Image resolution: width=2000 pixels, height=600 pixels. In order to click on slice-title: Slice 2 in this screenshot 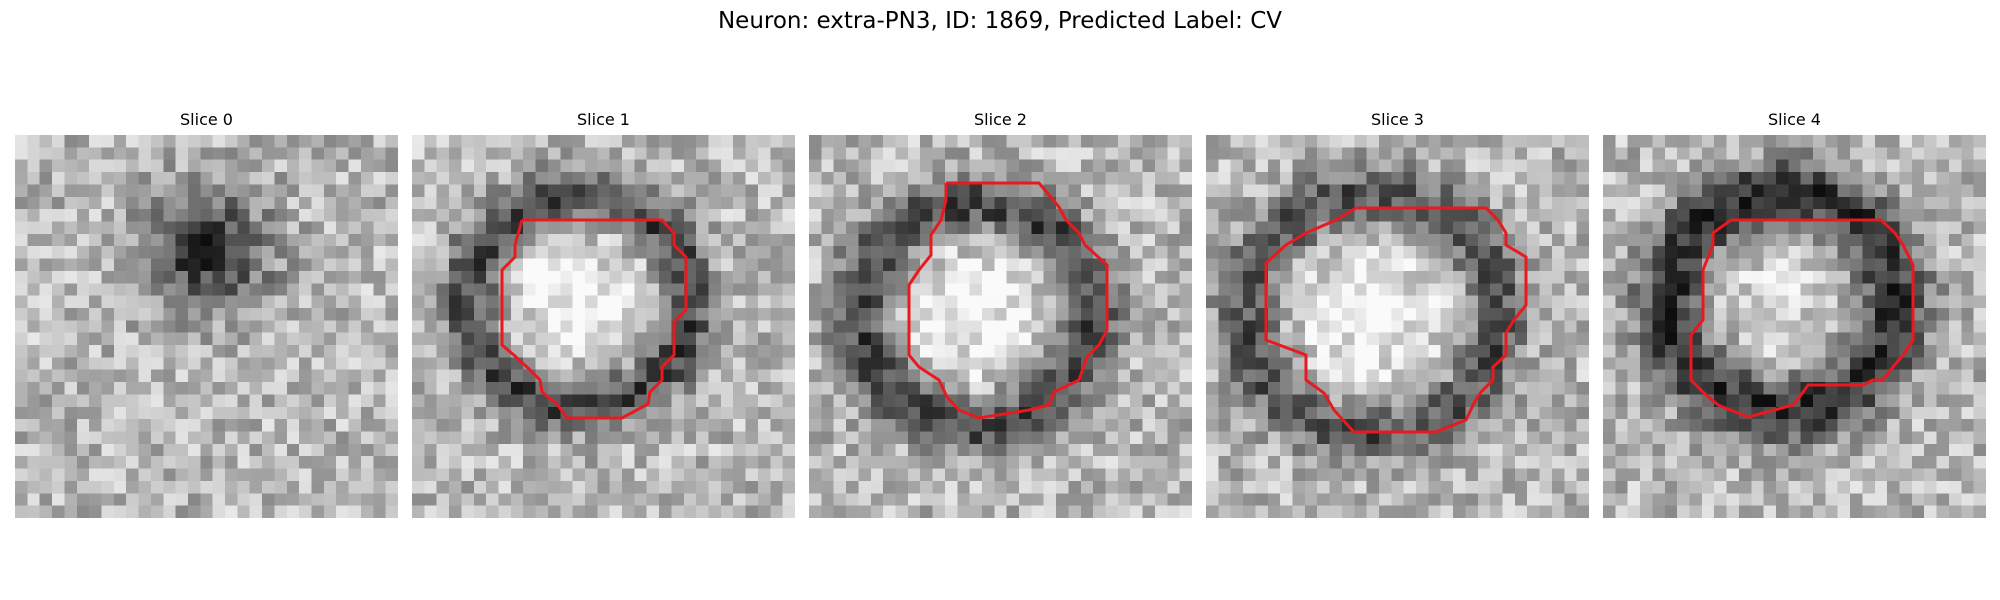, I will do `click(1000, 119)`.